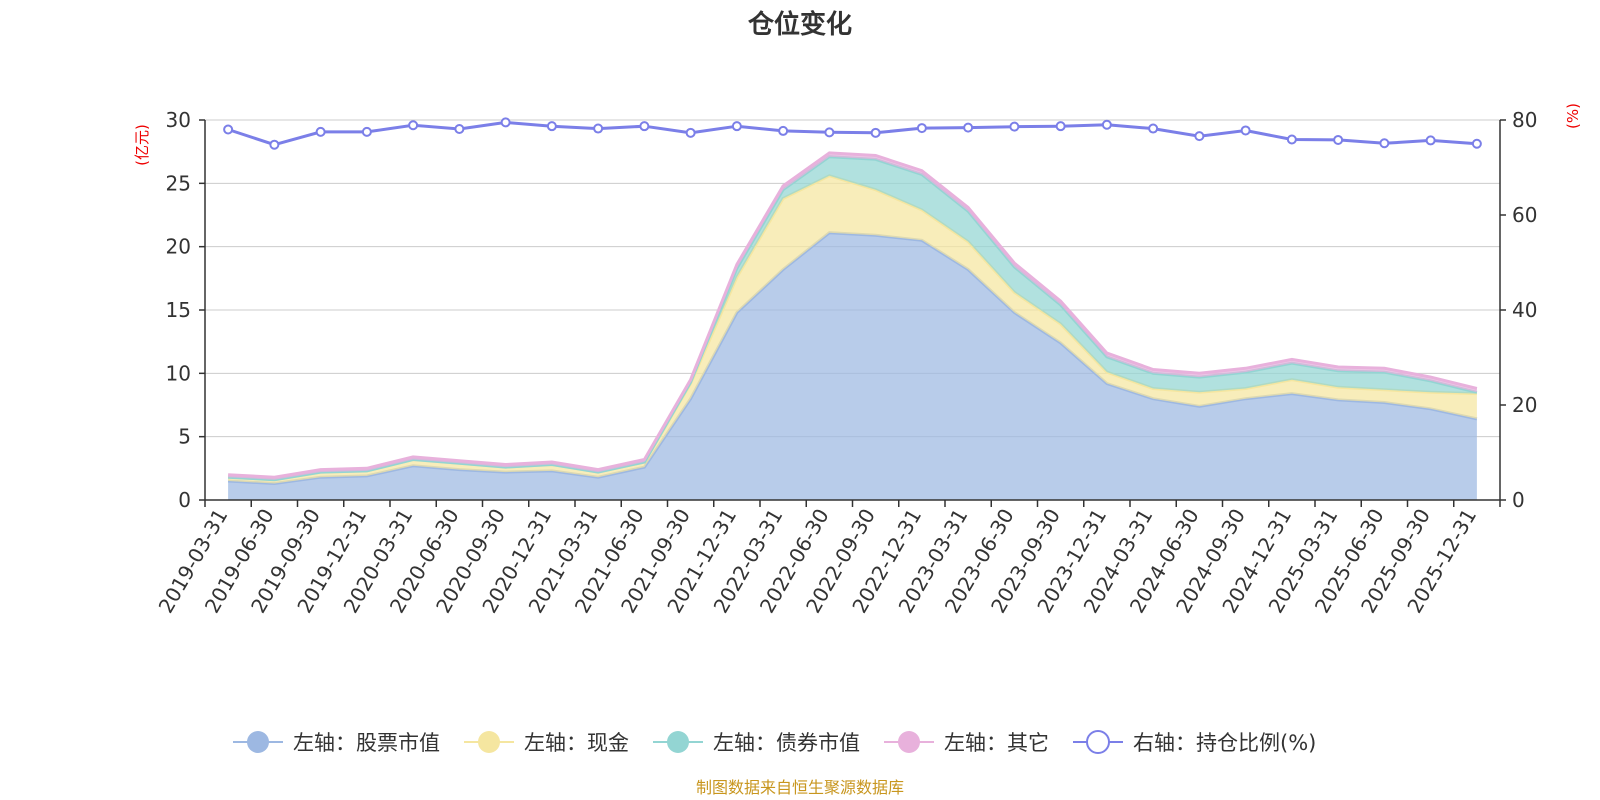 The width and height of the screenshot is (1600, 800). What do you see at coordinates (1524, 120) in the screenshot?
I see `right-tick-label-4: 80` at bounding box center [1524, 120].